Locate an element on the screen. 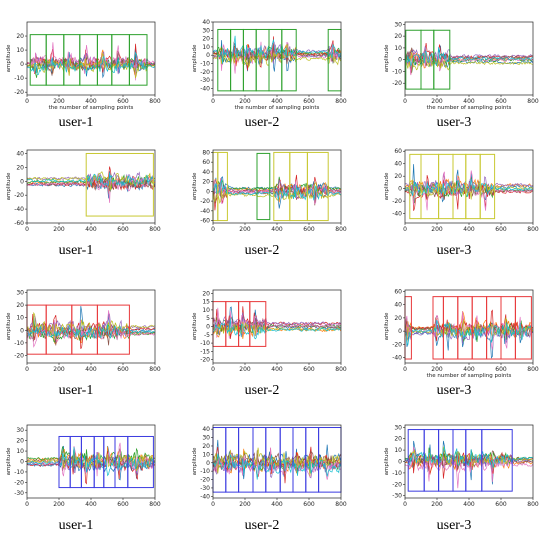 The width and height of the screenshot is (543, 550). y-tick-label: 40 is located at coordinates (398, 305).